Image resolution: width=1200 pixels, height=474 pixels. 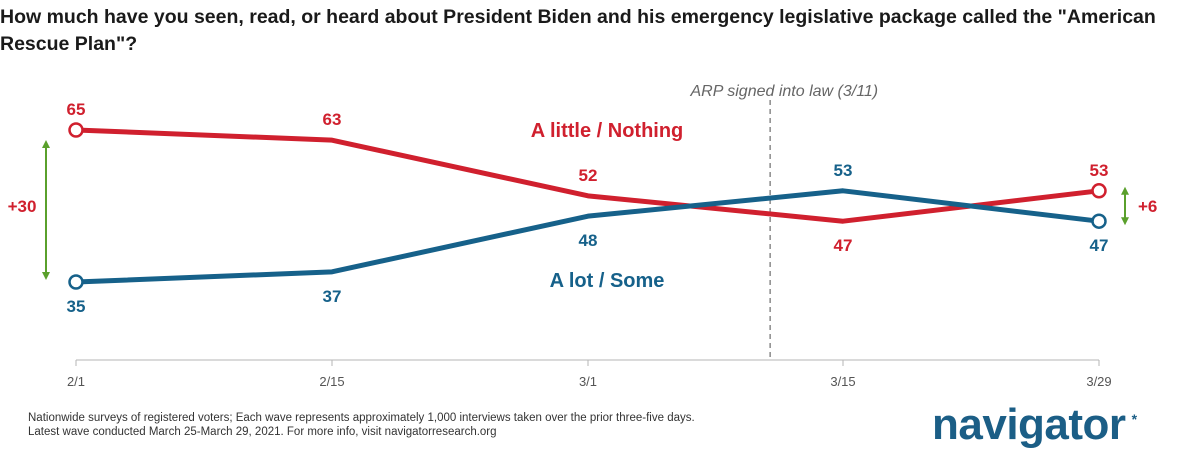 I want to click on x-tick-label: 2/1, so click(x=76, y=381).